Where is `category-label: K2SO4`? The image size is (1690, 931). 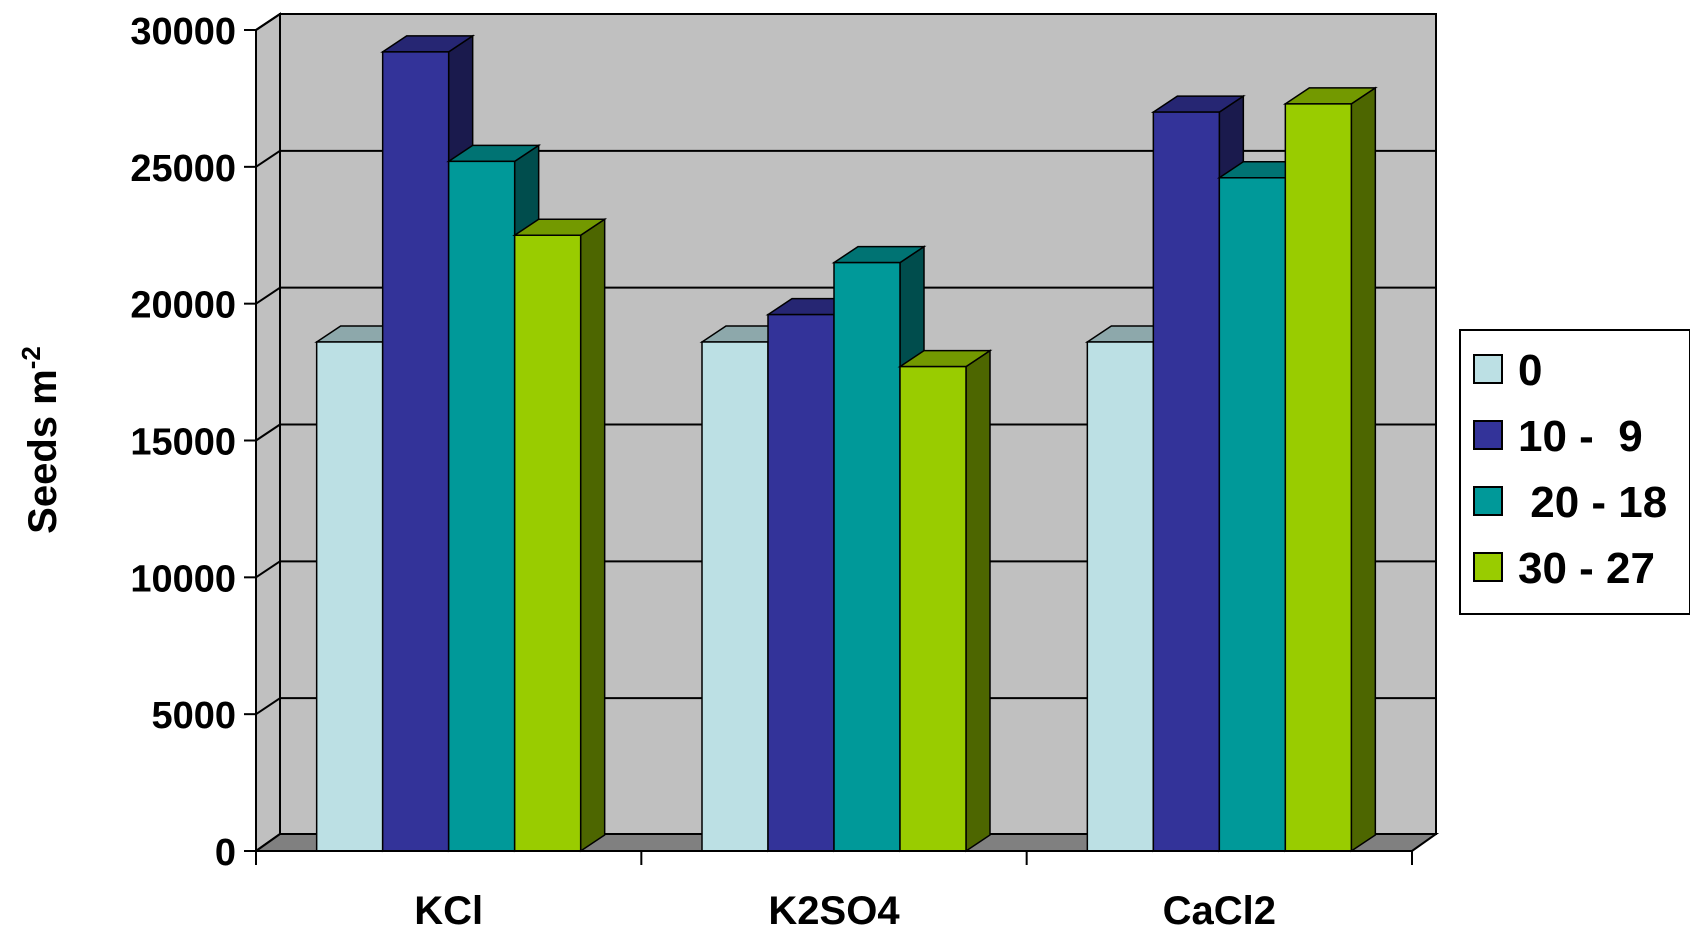 category-label: K2SO4 is located at coordinates (834, 910).